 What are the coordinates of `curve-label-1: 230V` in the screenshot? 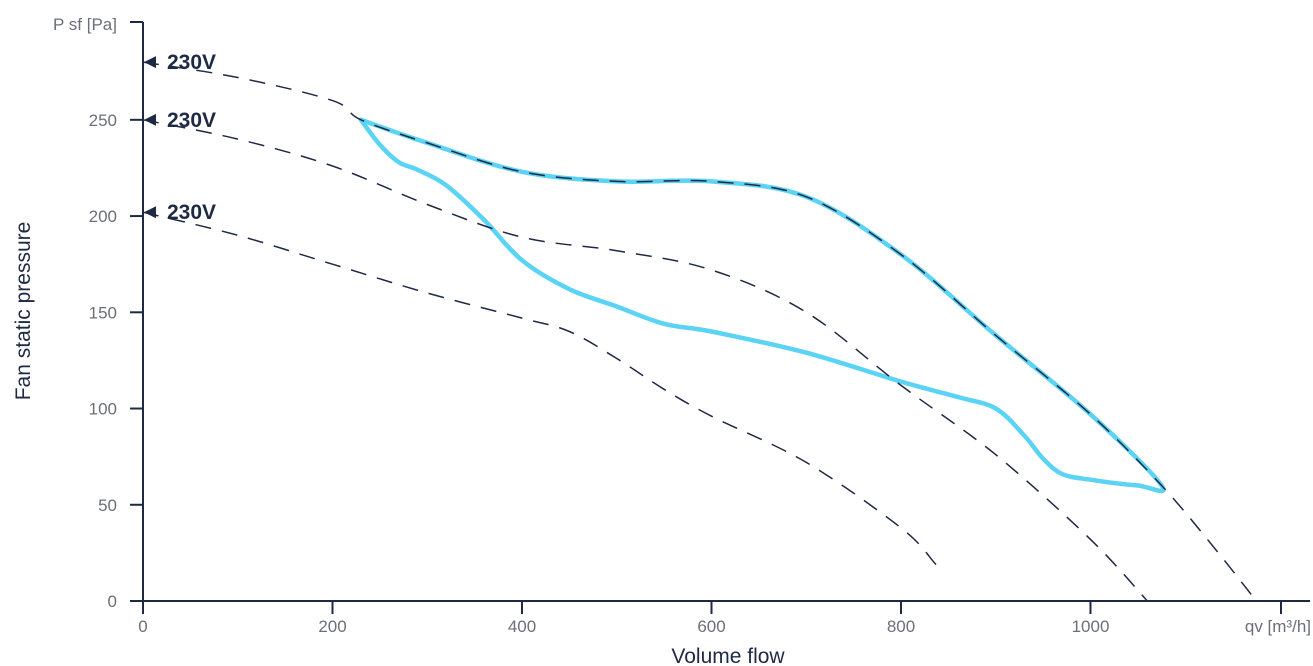 It's located at (191, 62).